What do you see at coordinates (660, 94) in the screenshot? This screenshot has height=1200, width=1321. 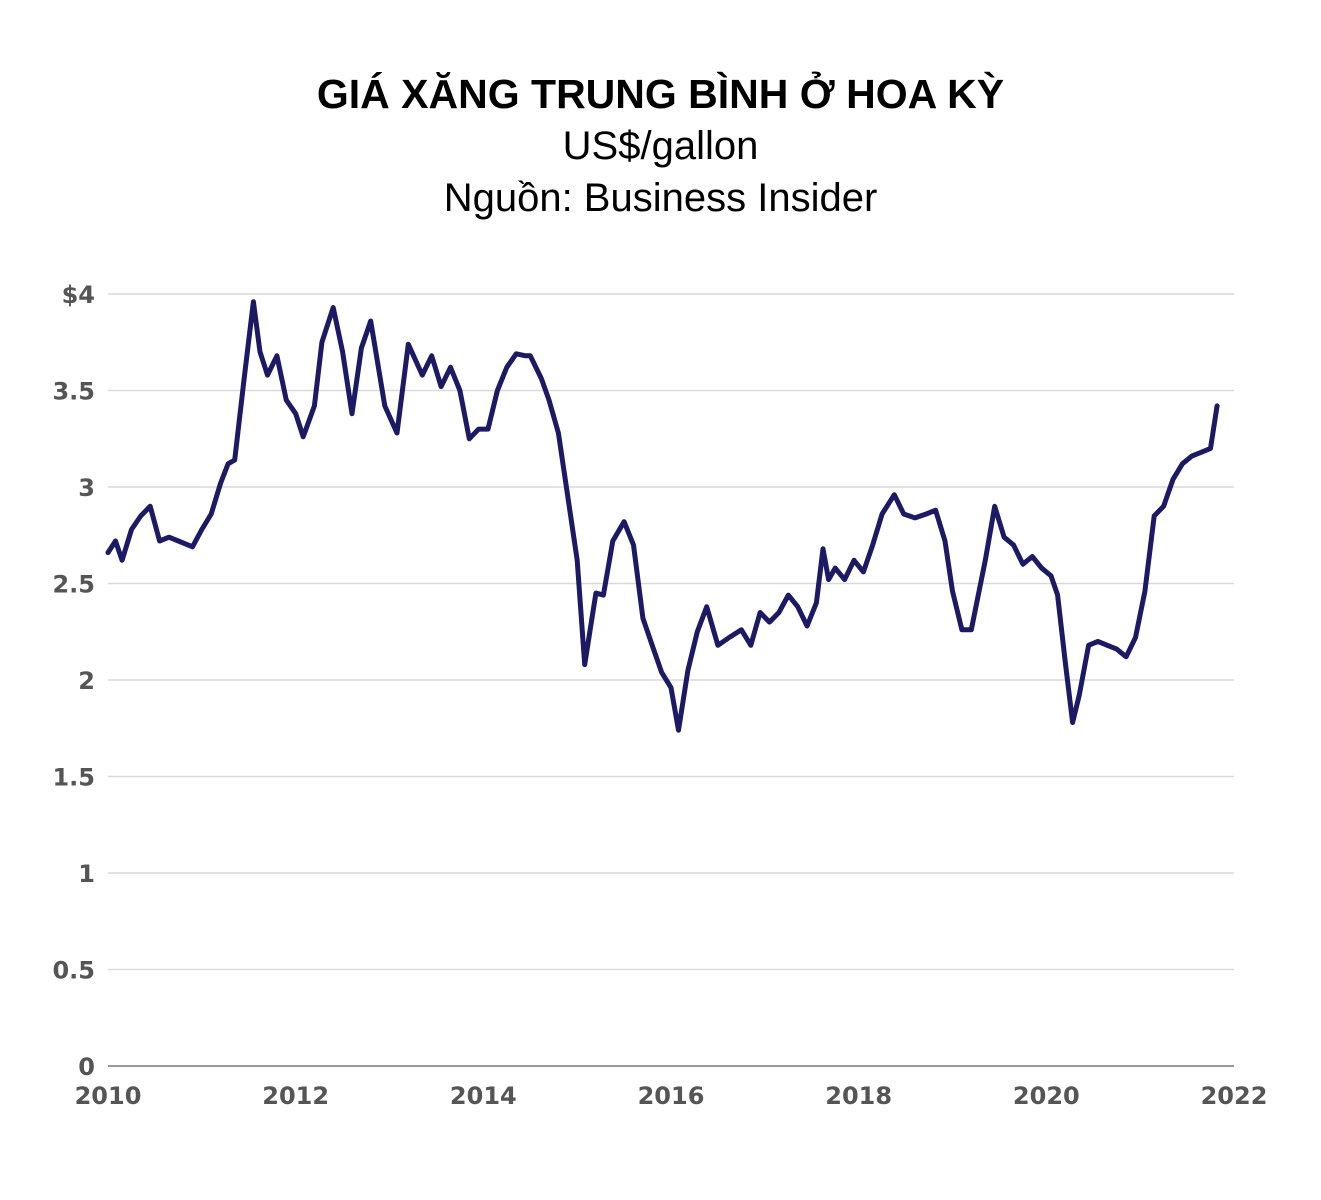 I see `chart-title: GIÁ XĂNG TRUNG BÌNH Ở HOA KỲ` at bounding box center [660, 94].